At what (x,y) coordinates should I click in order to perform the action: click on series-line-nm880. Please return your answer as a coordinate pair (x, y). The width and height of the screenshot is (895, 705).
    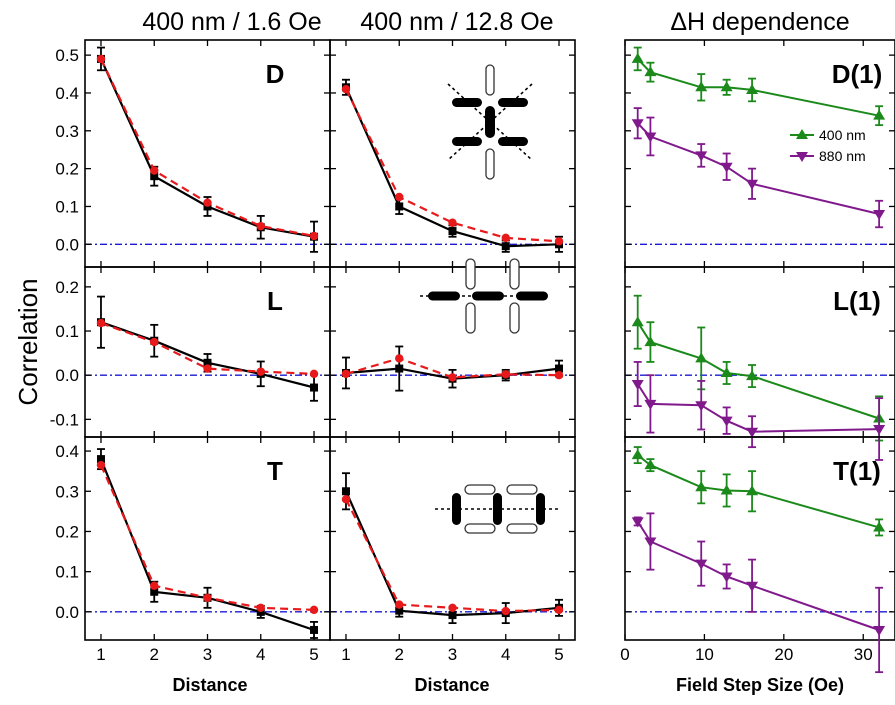
    Looking at the image, I should click on (758, 575).